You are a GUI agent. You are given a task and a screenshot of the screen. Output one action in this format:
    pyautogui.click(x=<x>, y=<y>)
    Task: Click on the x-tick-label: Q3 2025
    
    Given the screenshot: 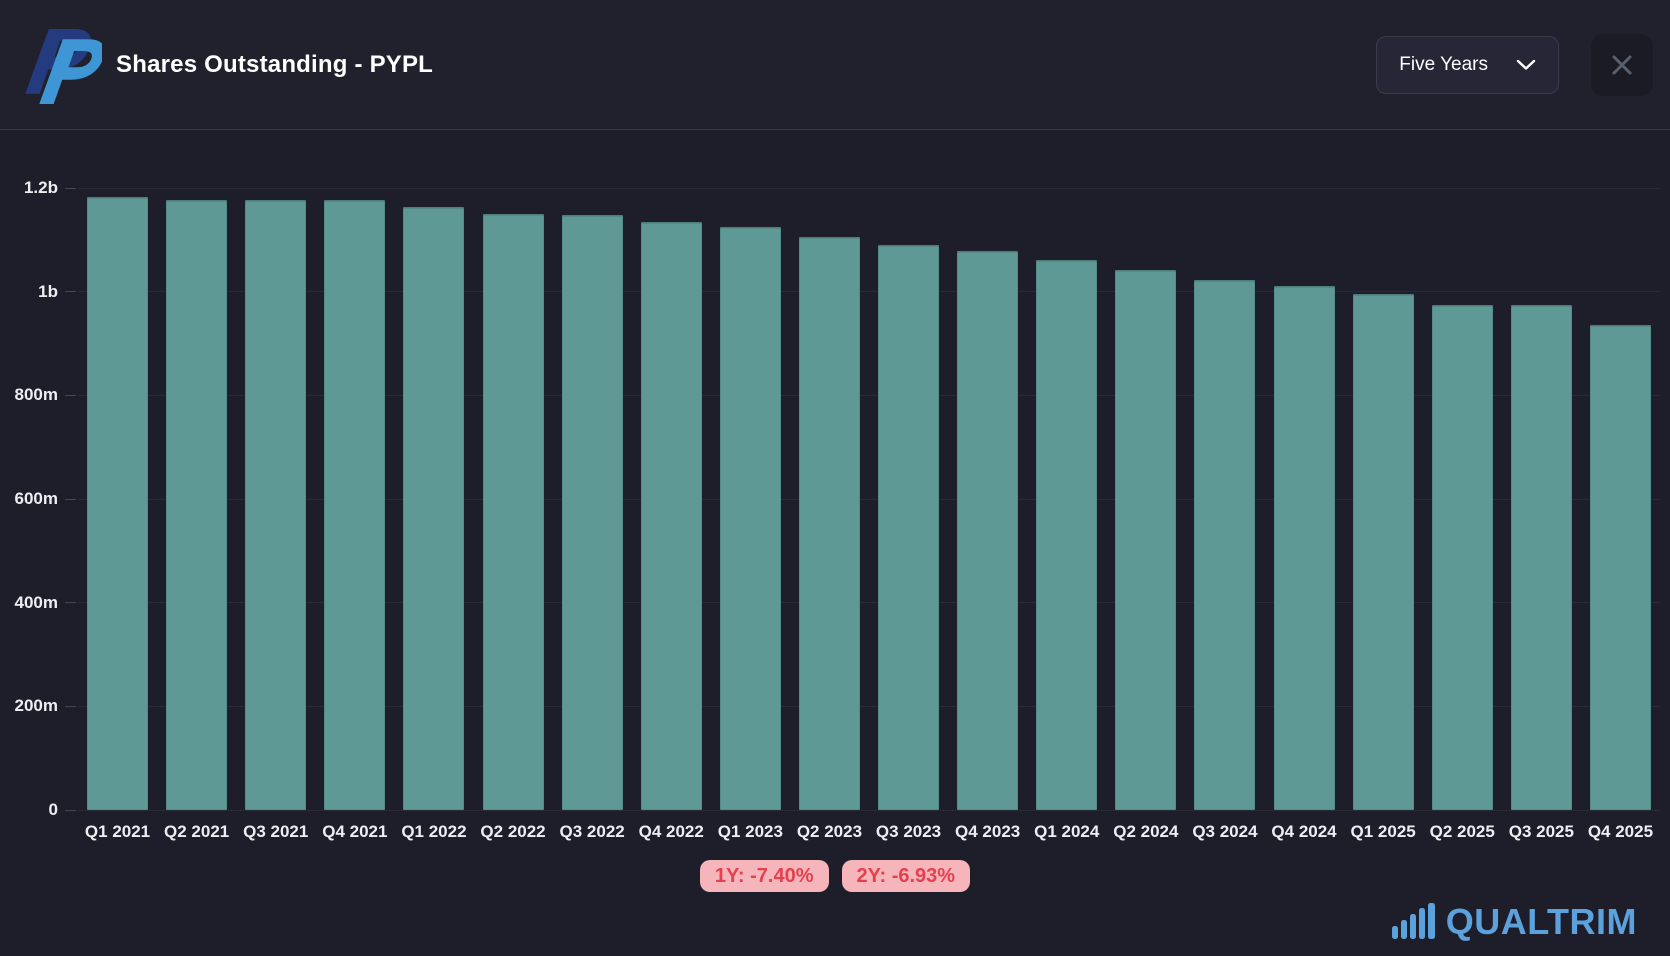 What is the action you would take?
    pyautogui.click(x=1541, y=831)
    